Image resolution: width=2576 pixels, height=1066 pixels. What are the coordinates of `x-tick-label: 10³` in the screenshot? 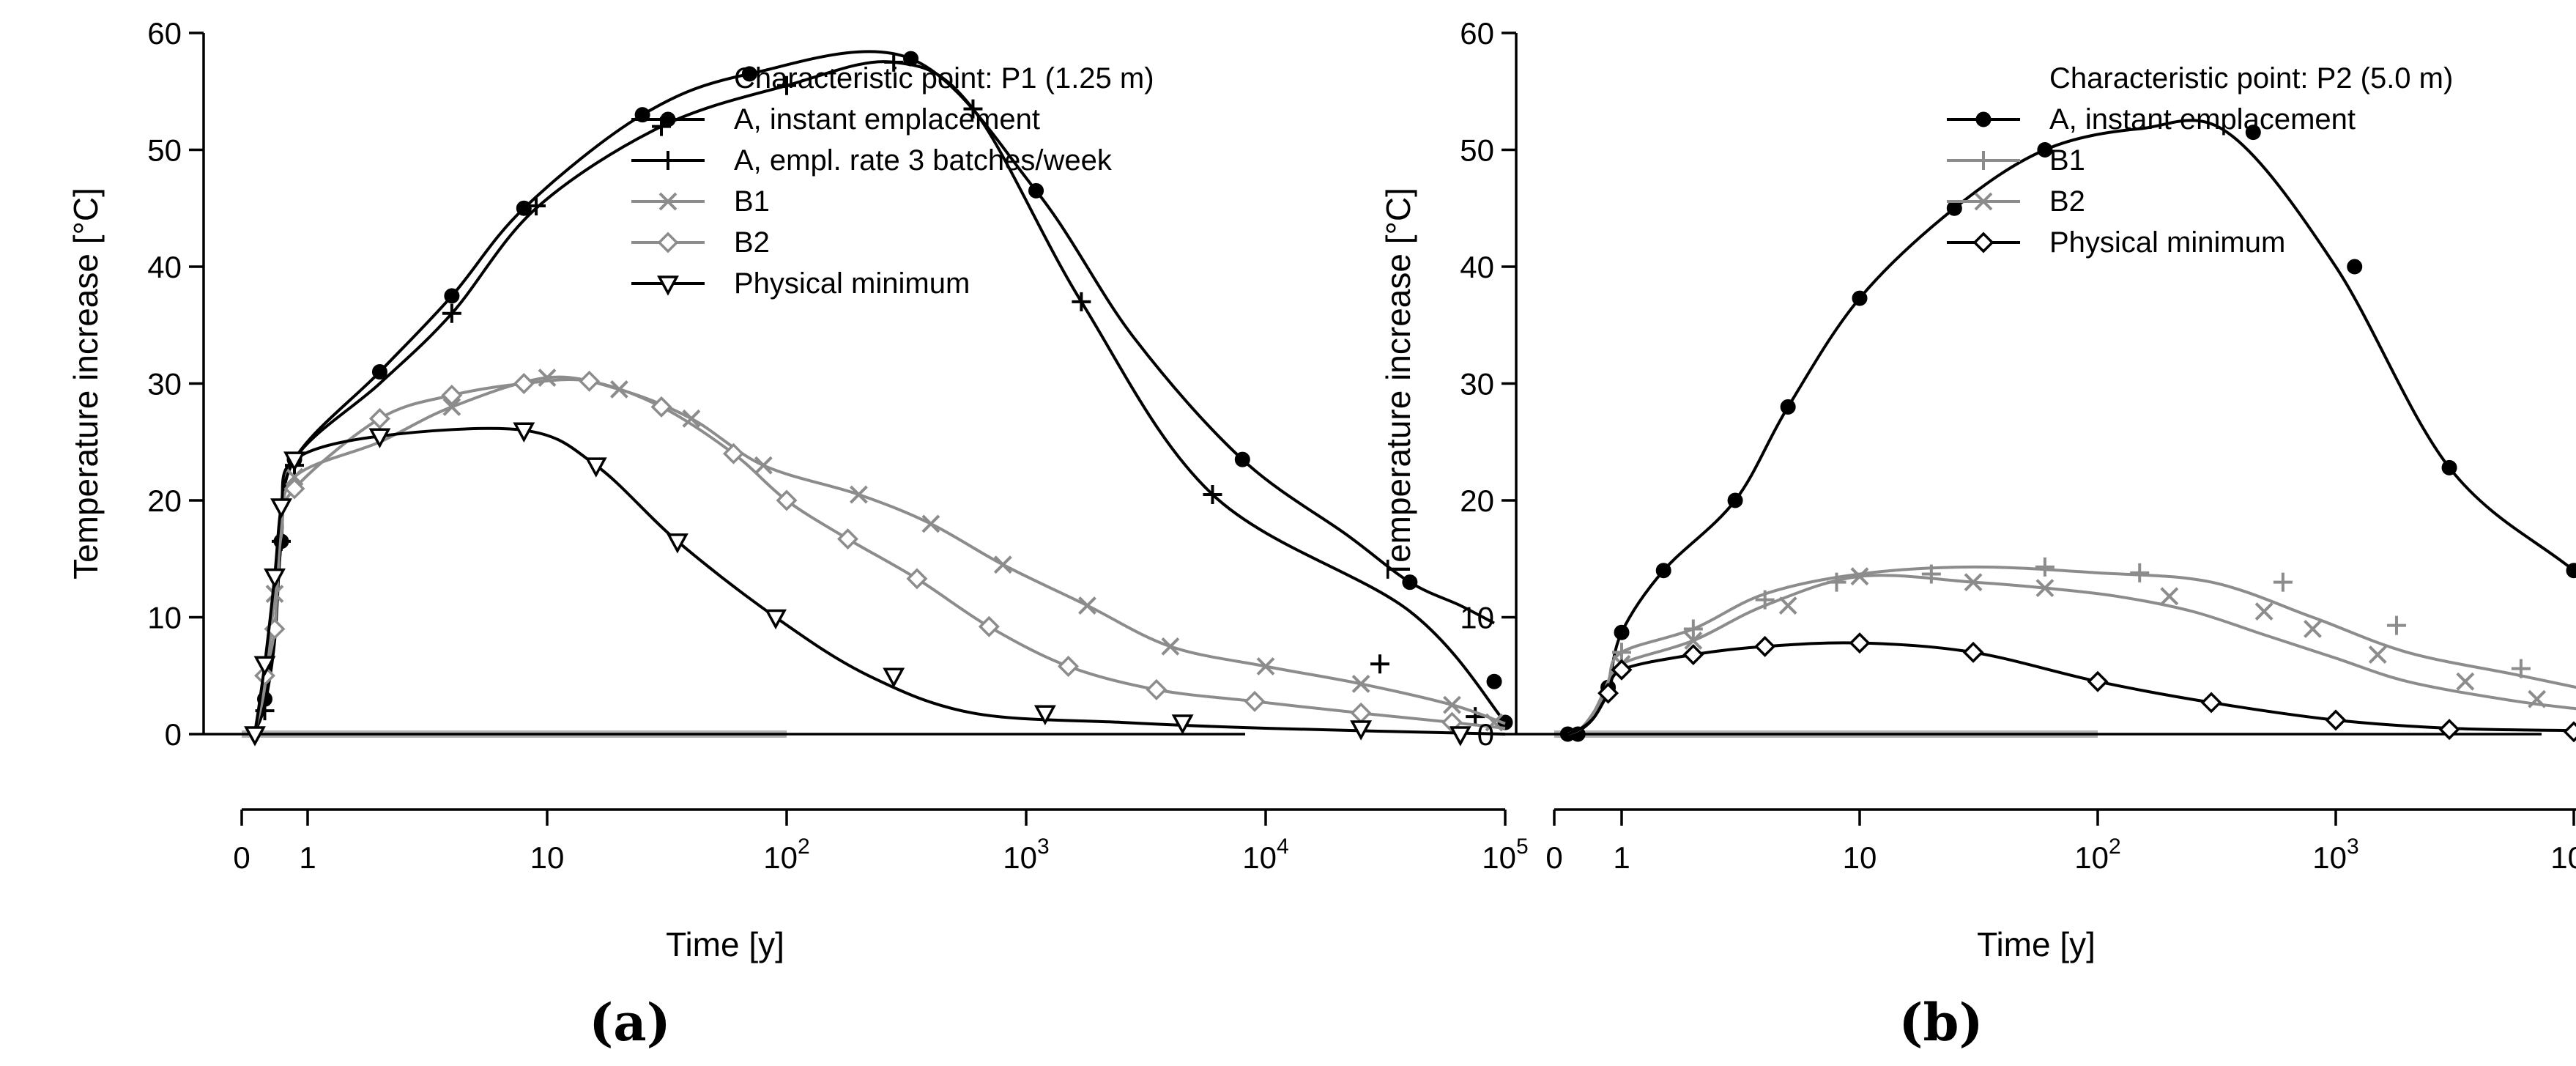 It's located at (1026, 854).